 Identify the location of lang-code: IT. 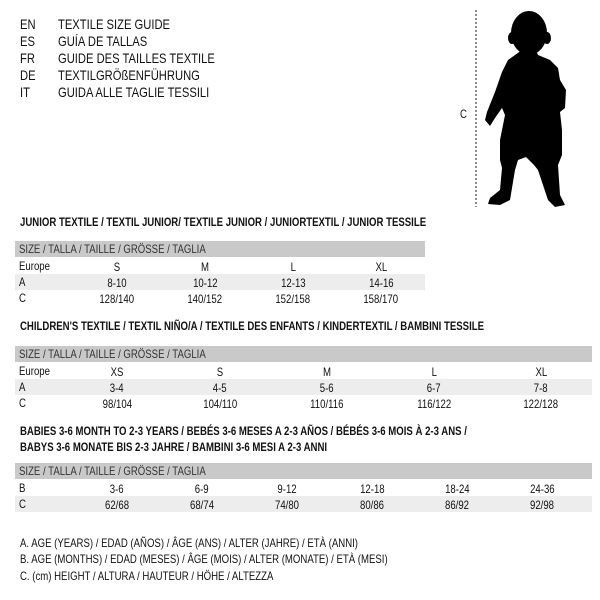
(25, 92).